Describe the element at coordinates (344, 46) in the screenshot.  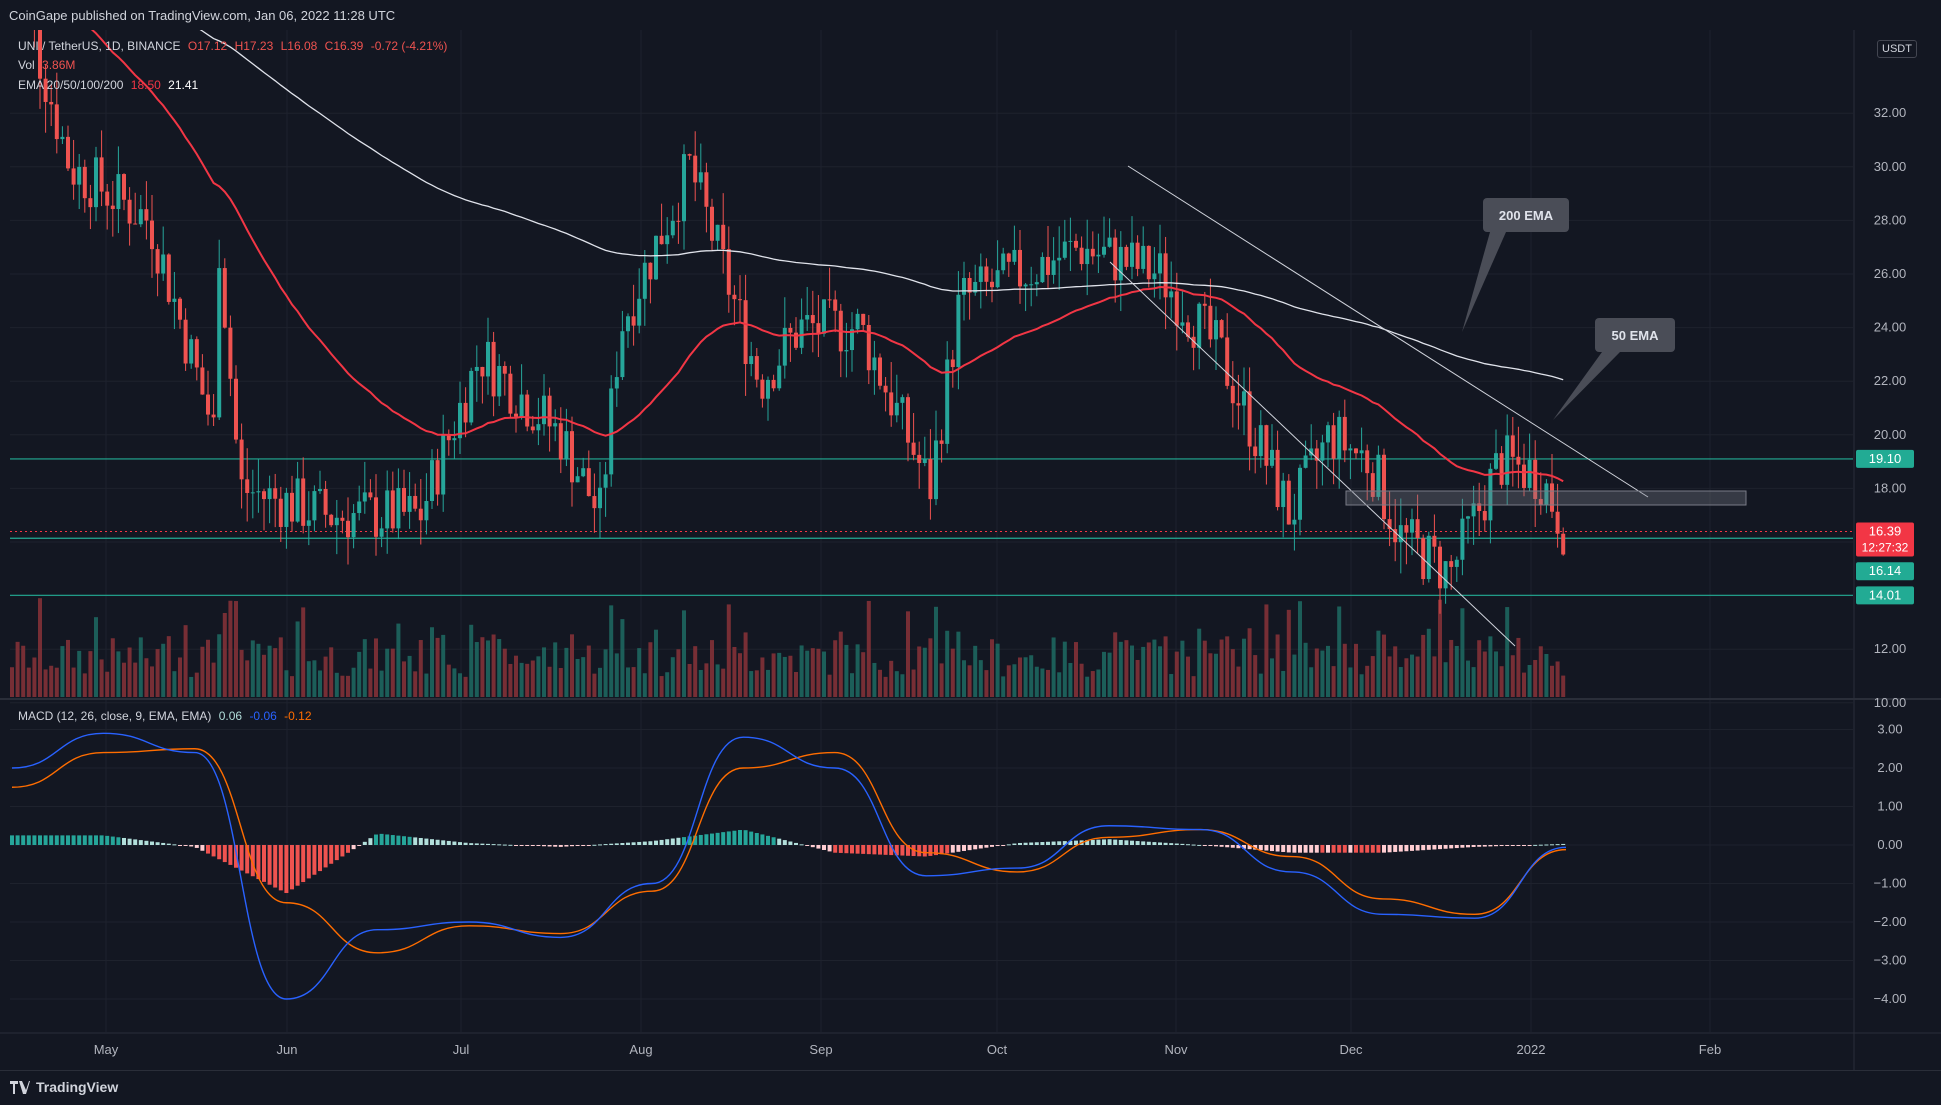
I see `close-value: C16.39` at that location.